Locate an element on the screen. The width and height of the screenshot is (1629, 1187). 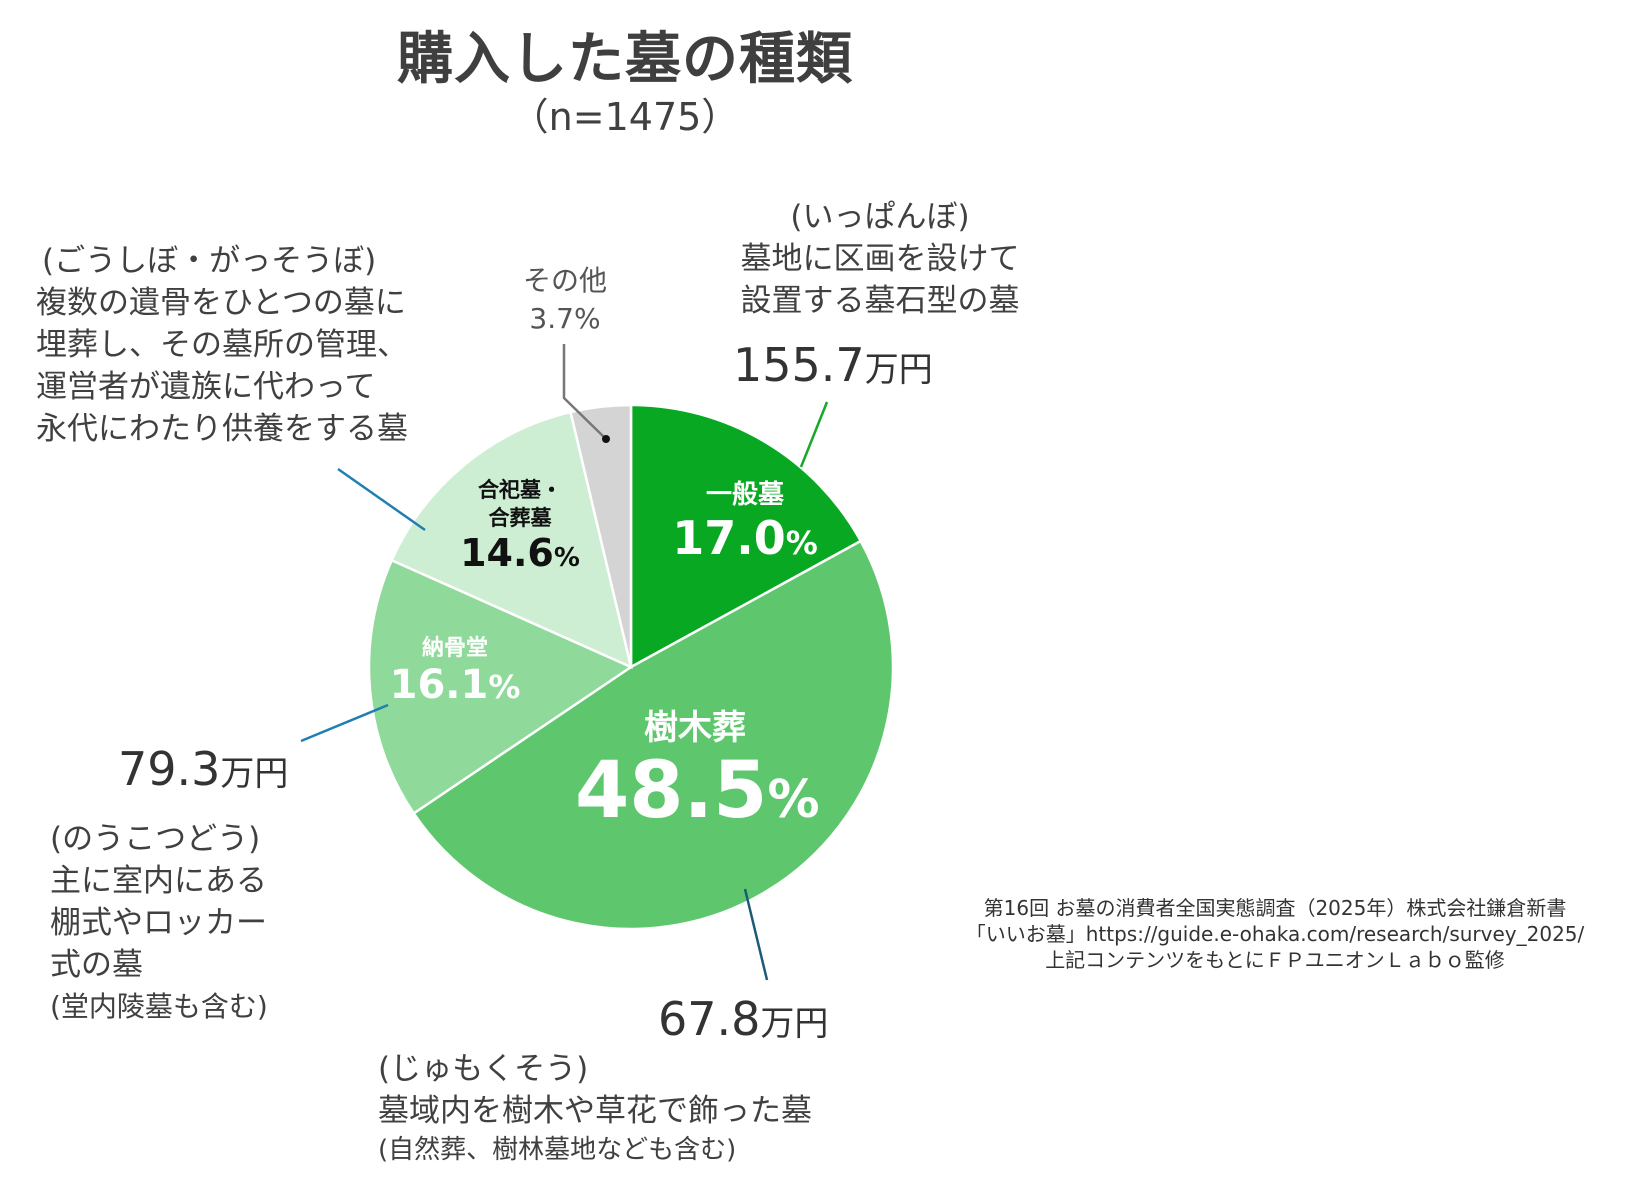
description-line: 永代にわたり供養をする墓 is located at coordinates (222, 429).